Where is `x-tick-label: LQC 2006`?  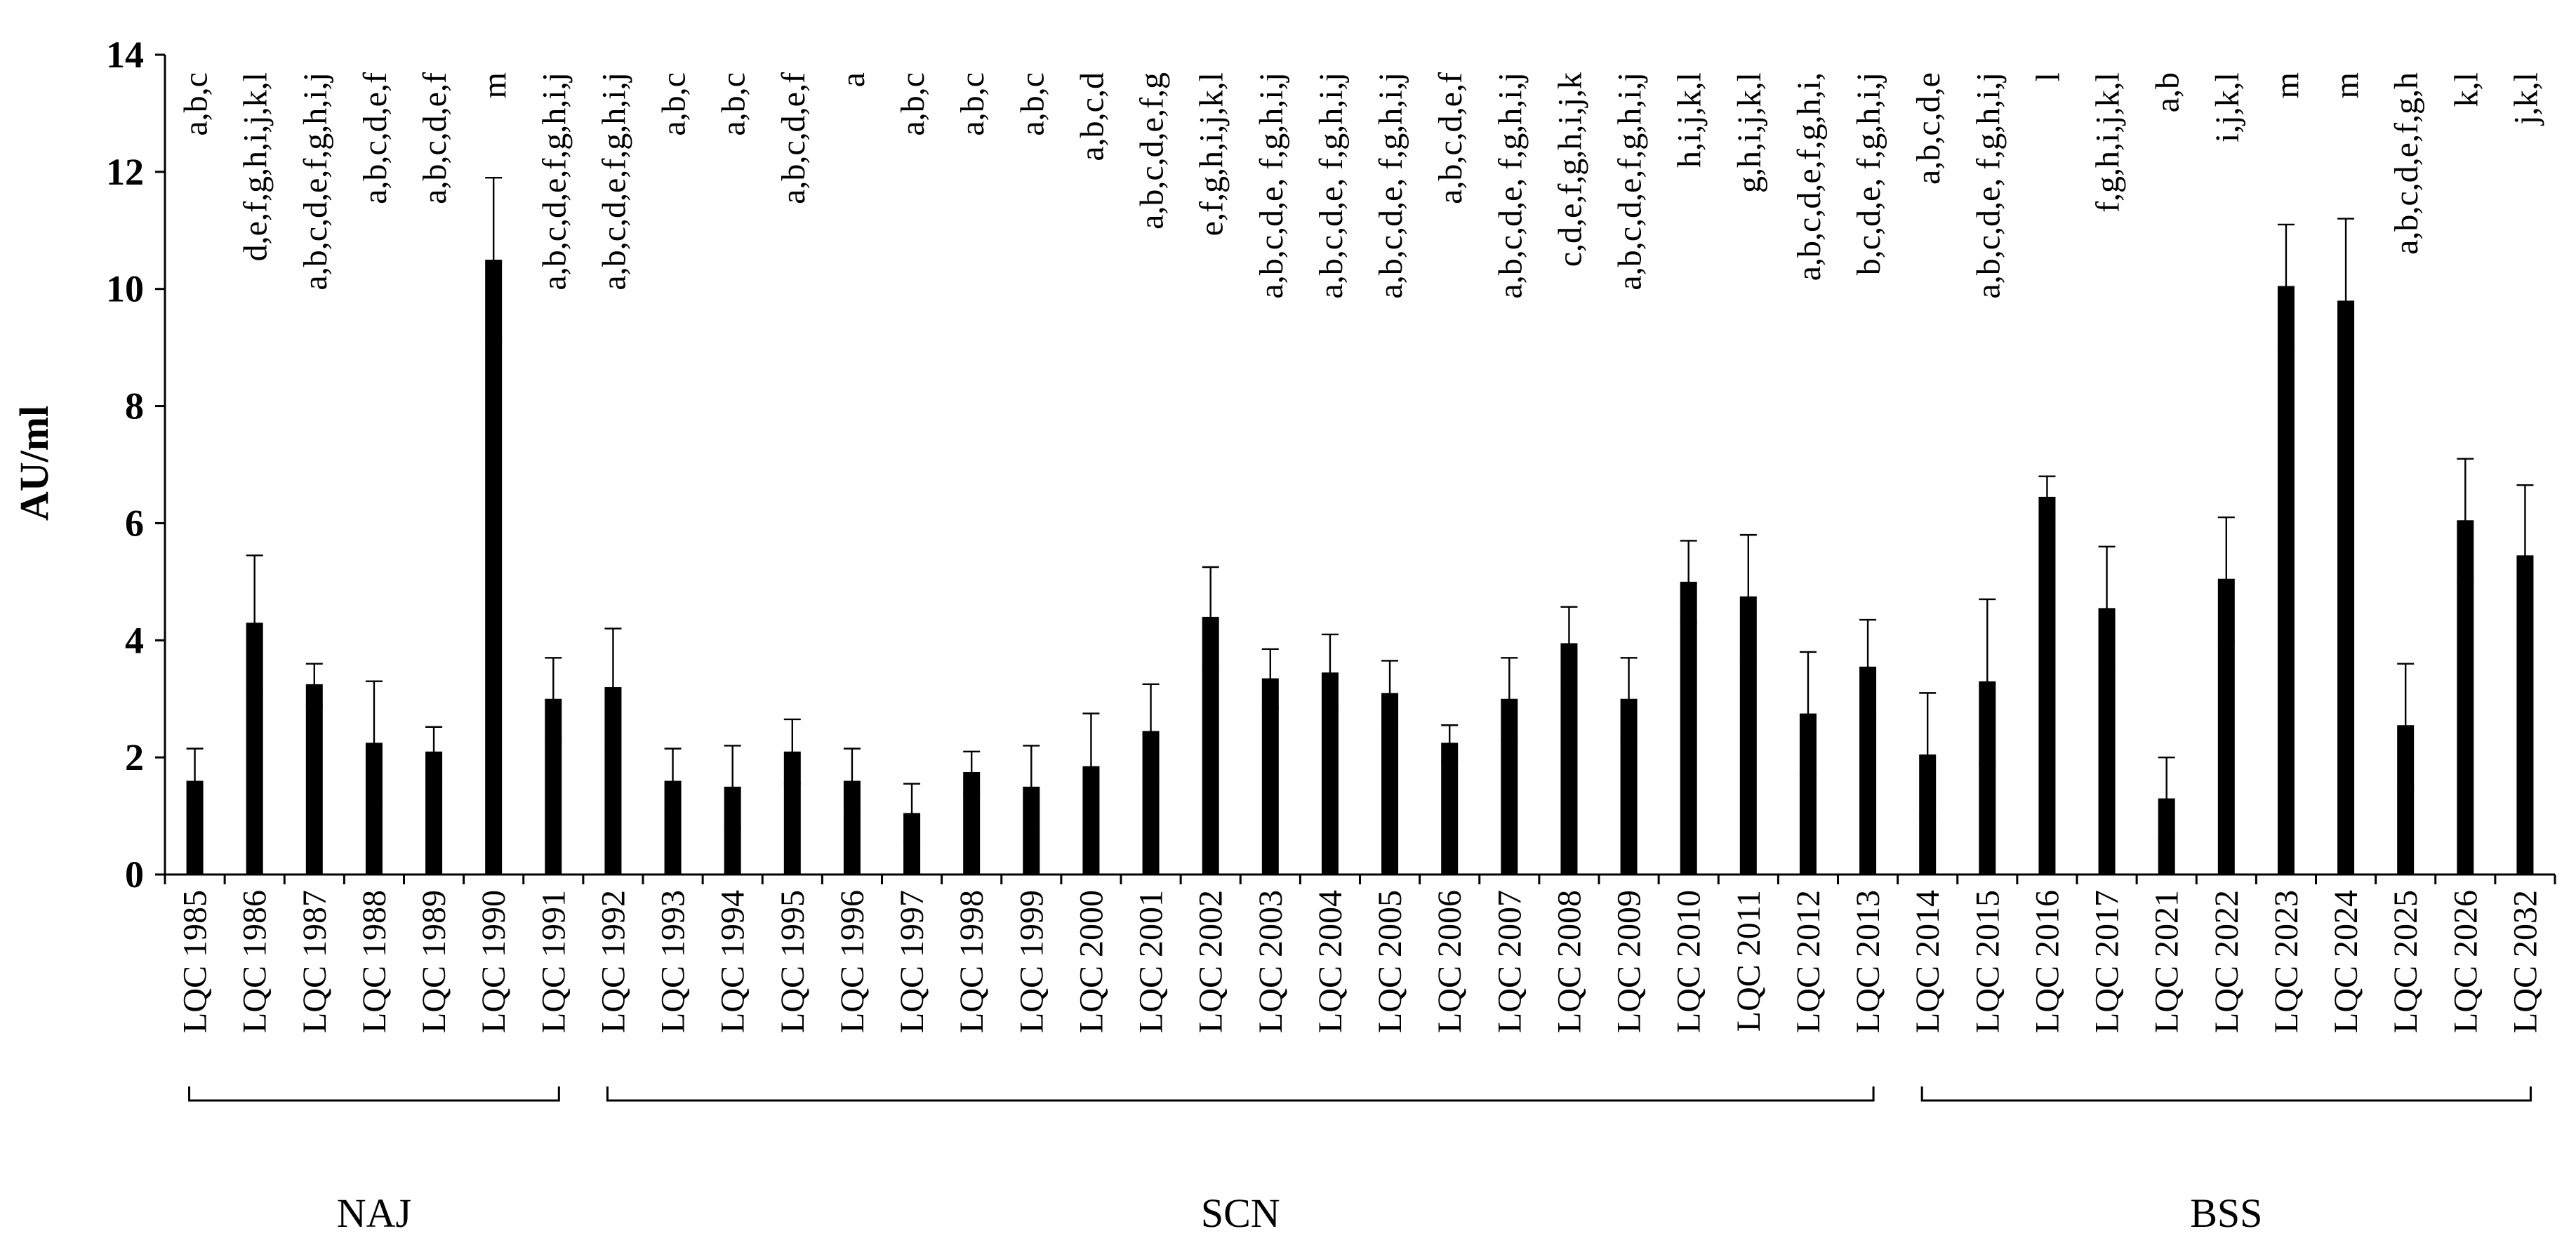 x-tick-label: LQC 2006 is located at coordinates (1450, 961).